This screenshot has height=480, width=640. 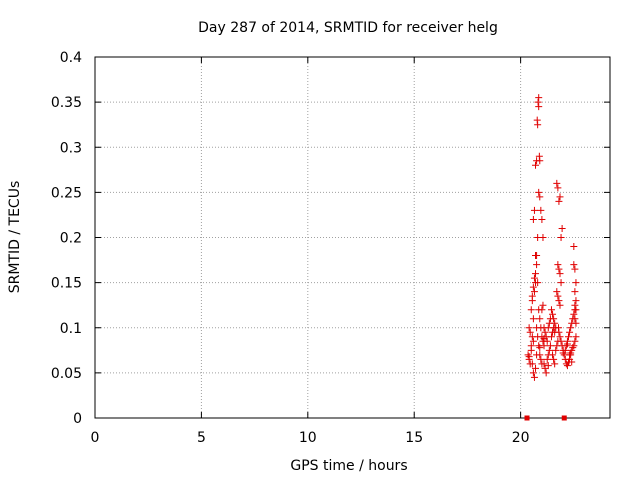 I want to click on y-tick-label: 0.2, so click(x=71, y=239).